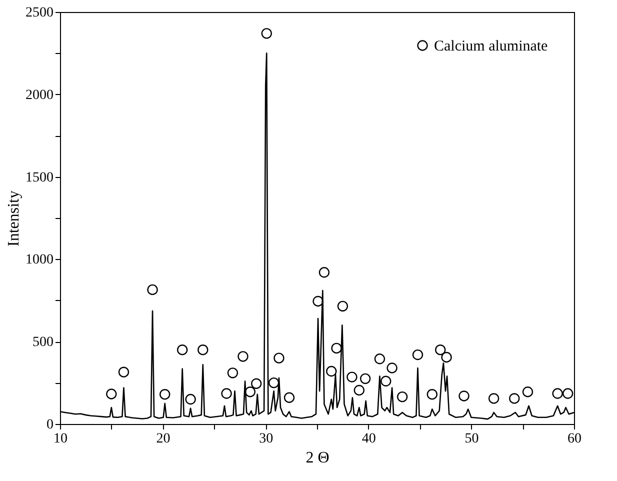 The height and width of the screenshot is (481, 617). I want to click on y-axis-title: Intensity, so click(14, 218).